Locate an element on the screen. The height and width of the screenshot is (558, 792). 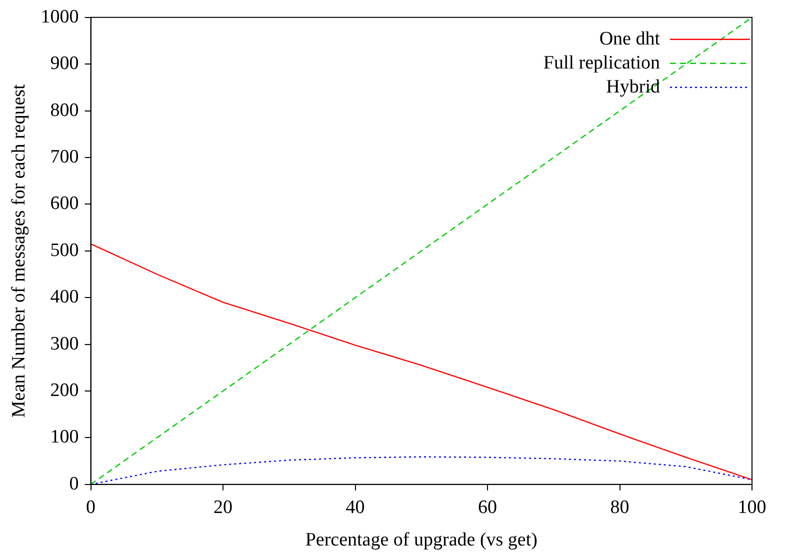
y-tick-label: 700 is located at coordinates (64, 157).